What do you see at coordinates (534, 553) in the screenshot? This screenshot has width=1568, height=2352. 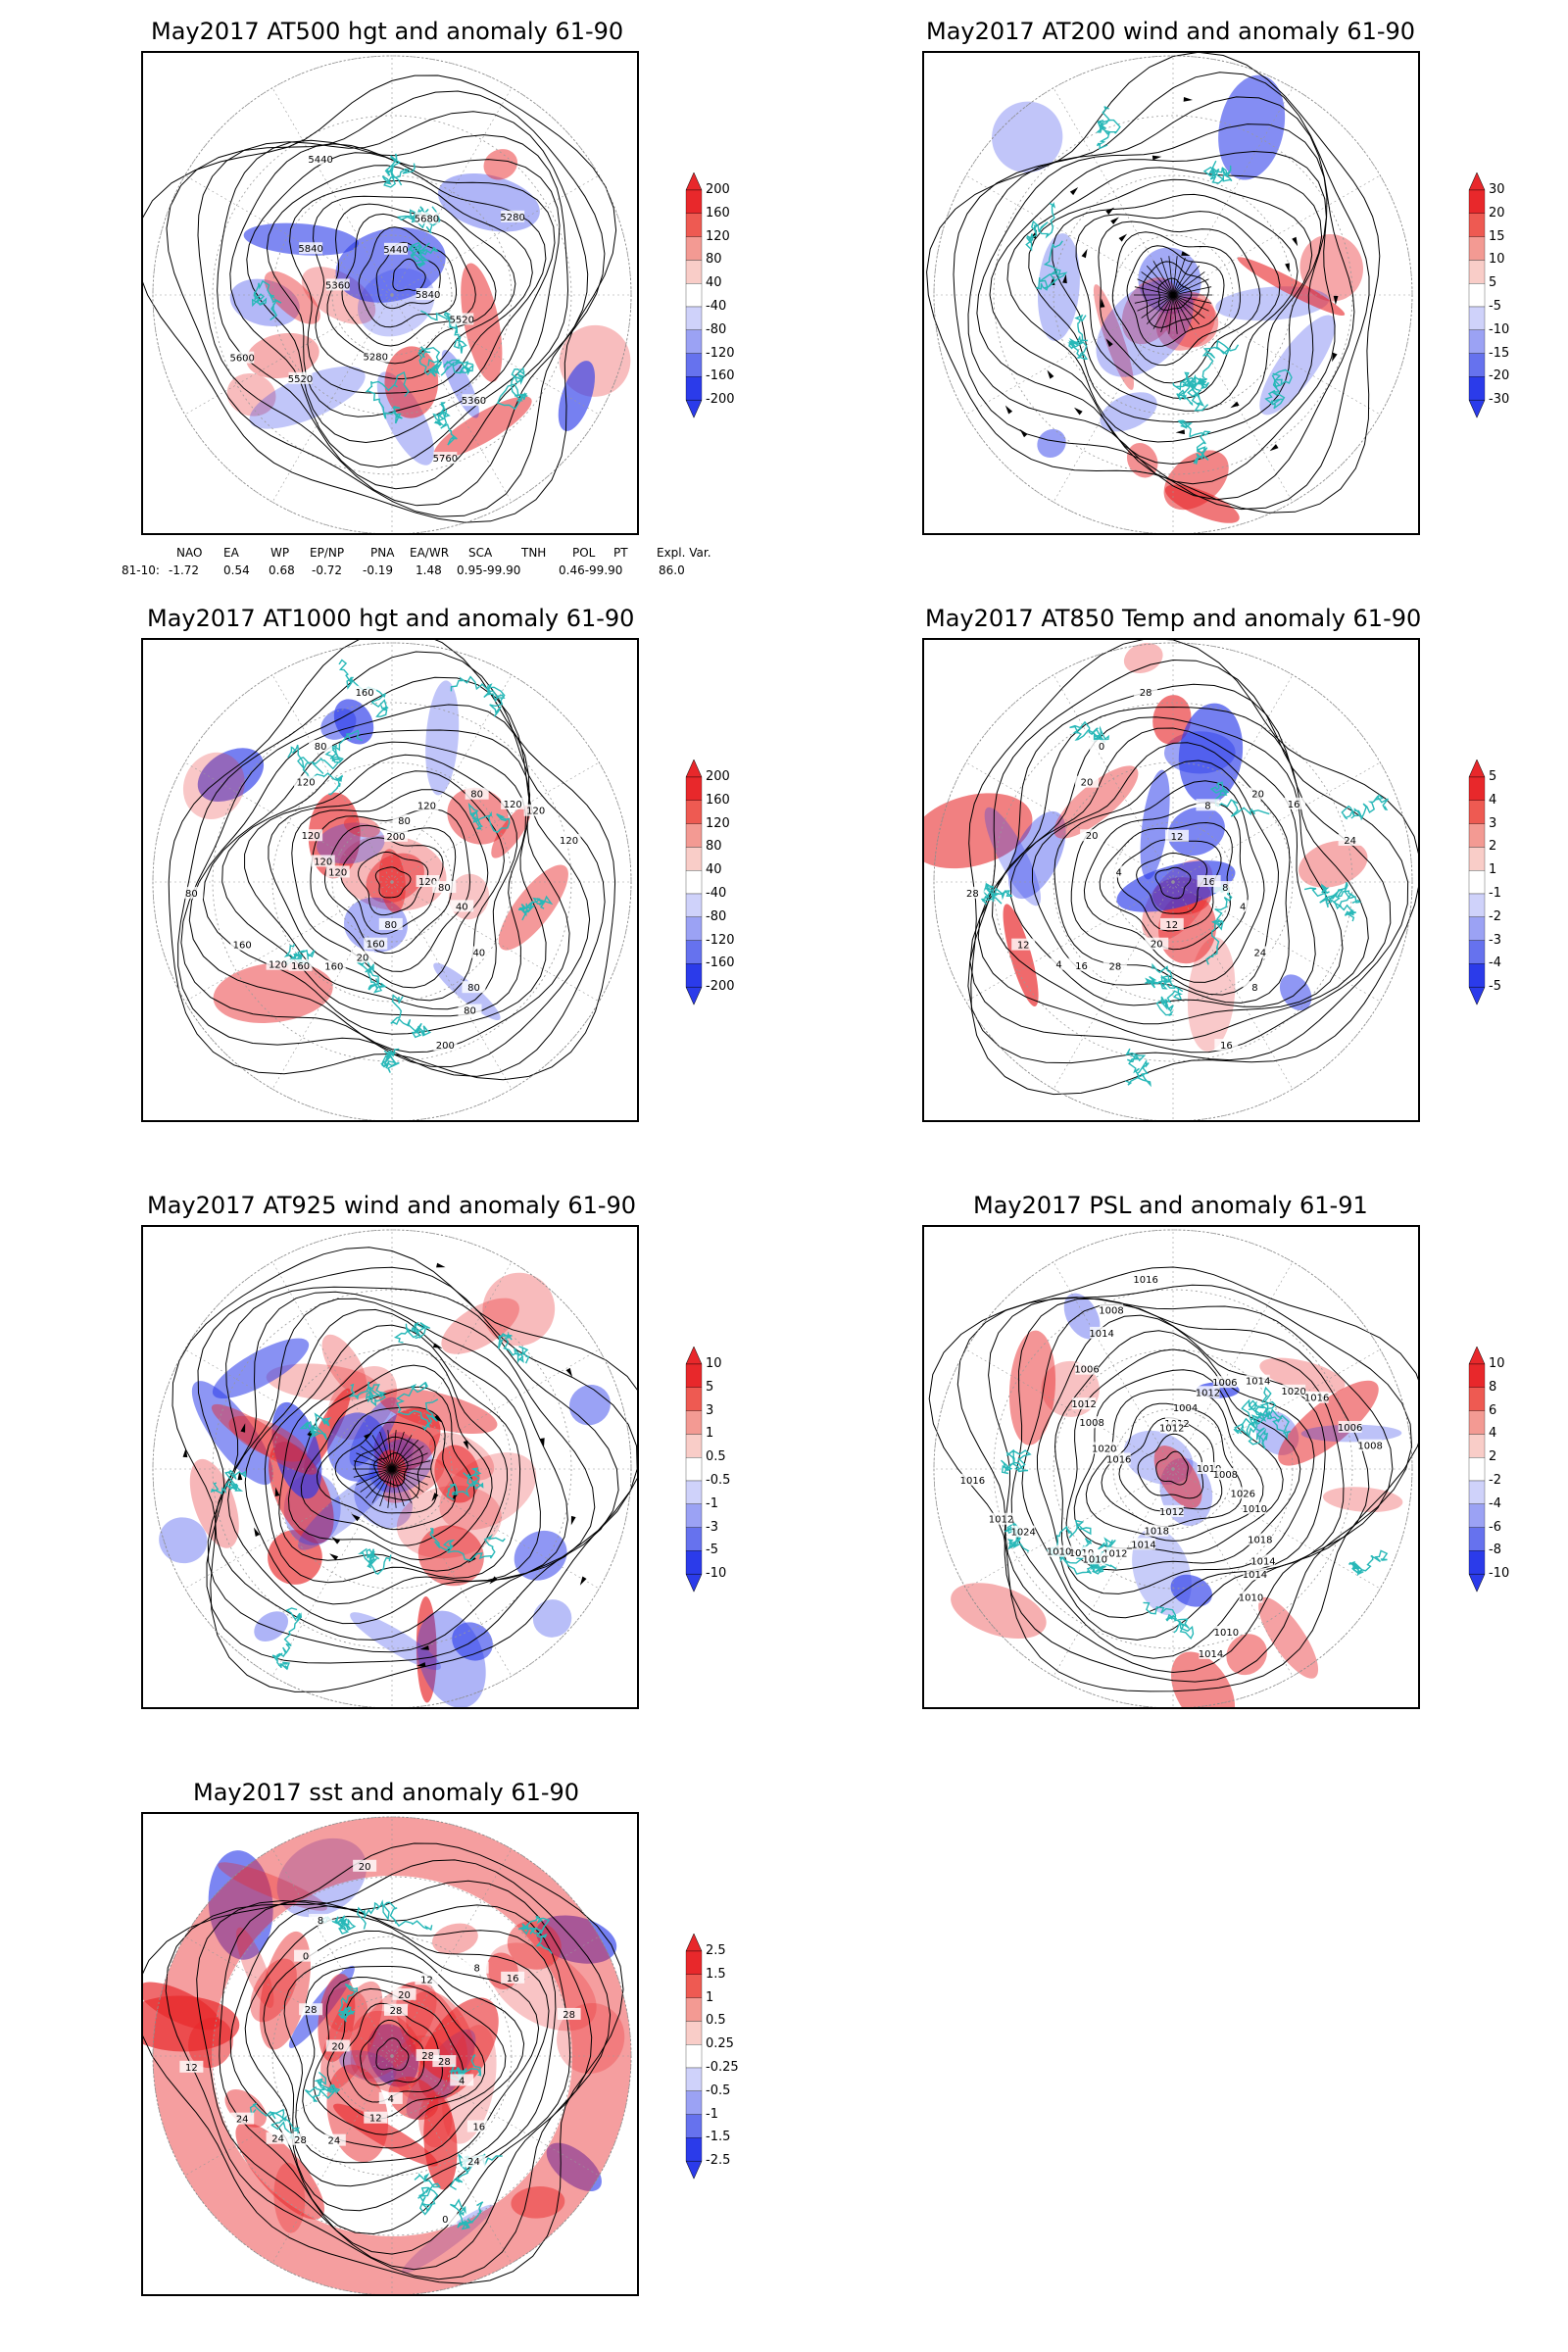 I see `idx-header-tnh: TNH` at bounding box center [534, 553].